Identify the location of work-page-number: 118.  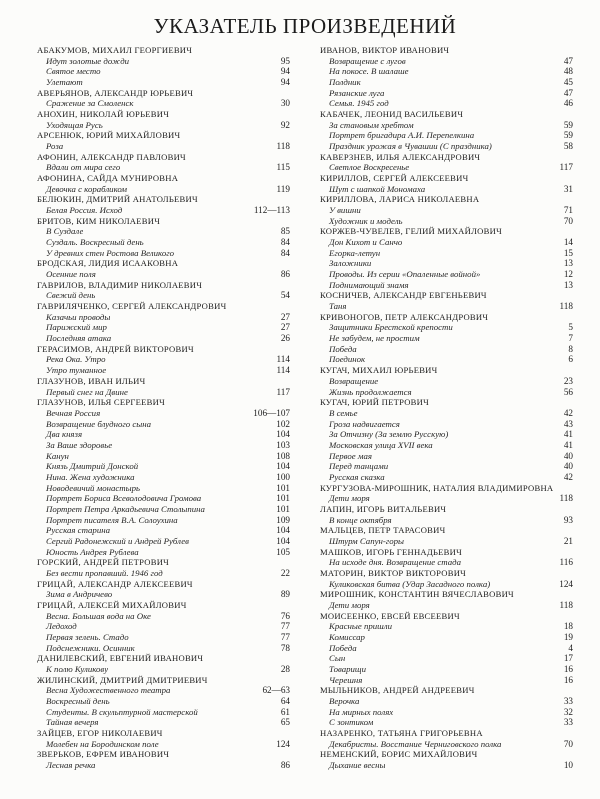
(566, 498).